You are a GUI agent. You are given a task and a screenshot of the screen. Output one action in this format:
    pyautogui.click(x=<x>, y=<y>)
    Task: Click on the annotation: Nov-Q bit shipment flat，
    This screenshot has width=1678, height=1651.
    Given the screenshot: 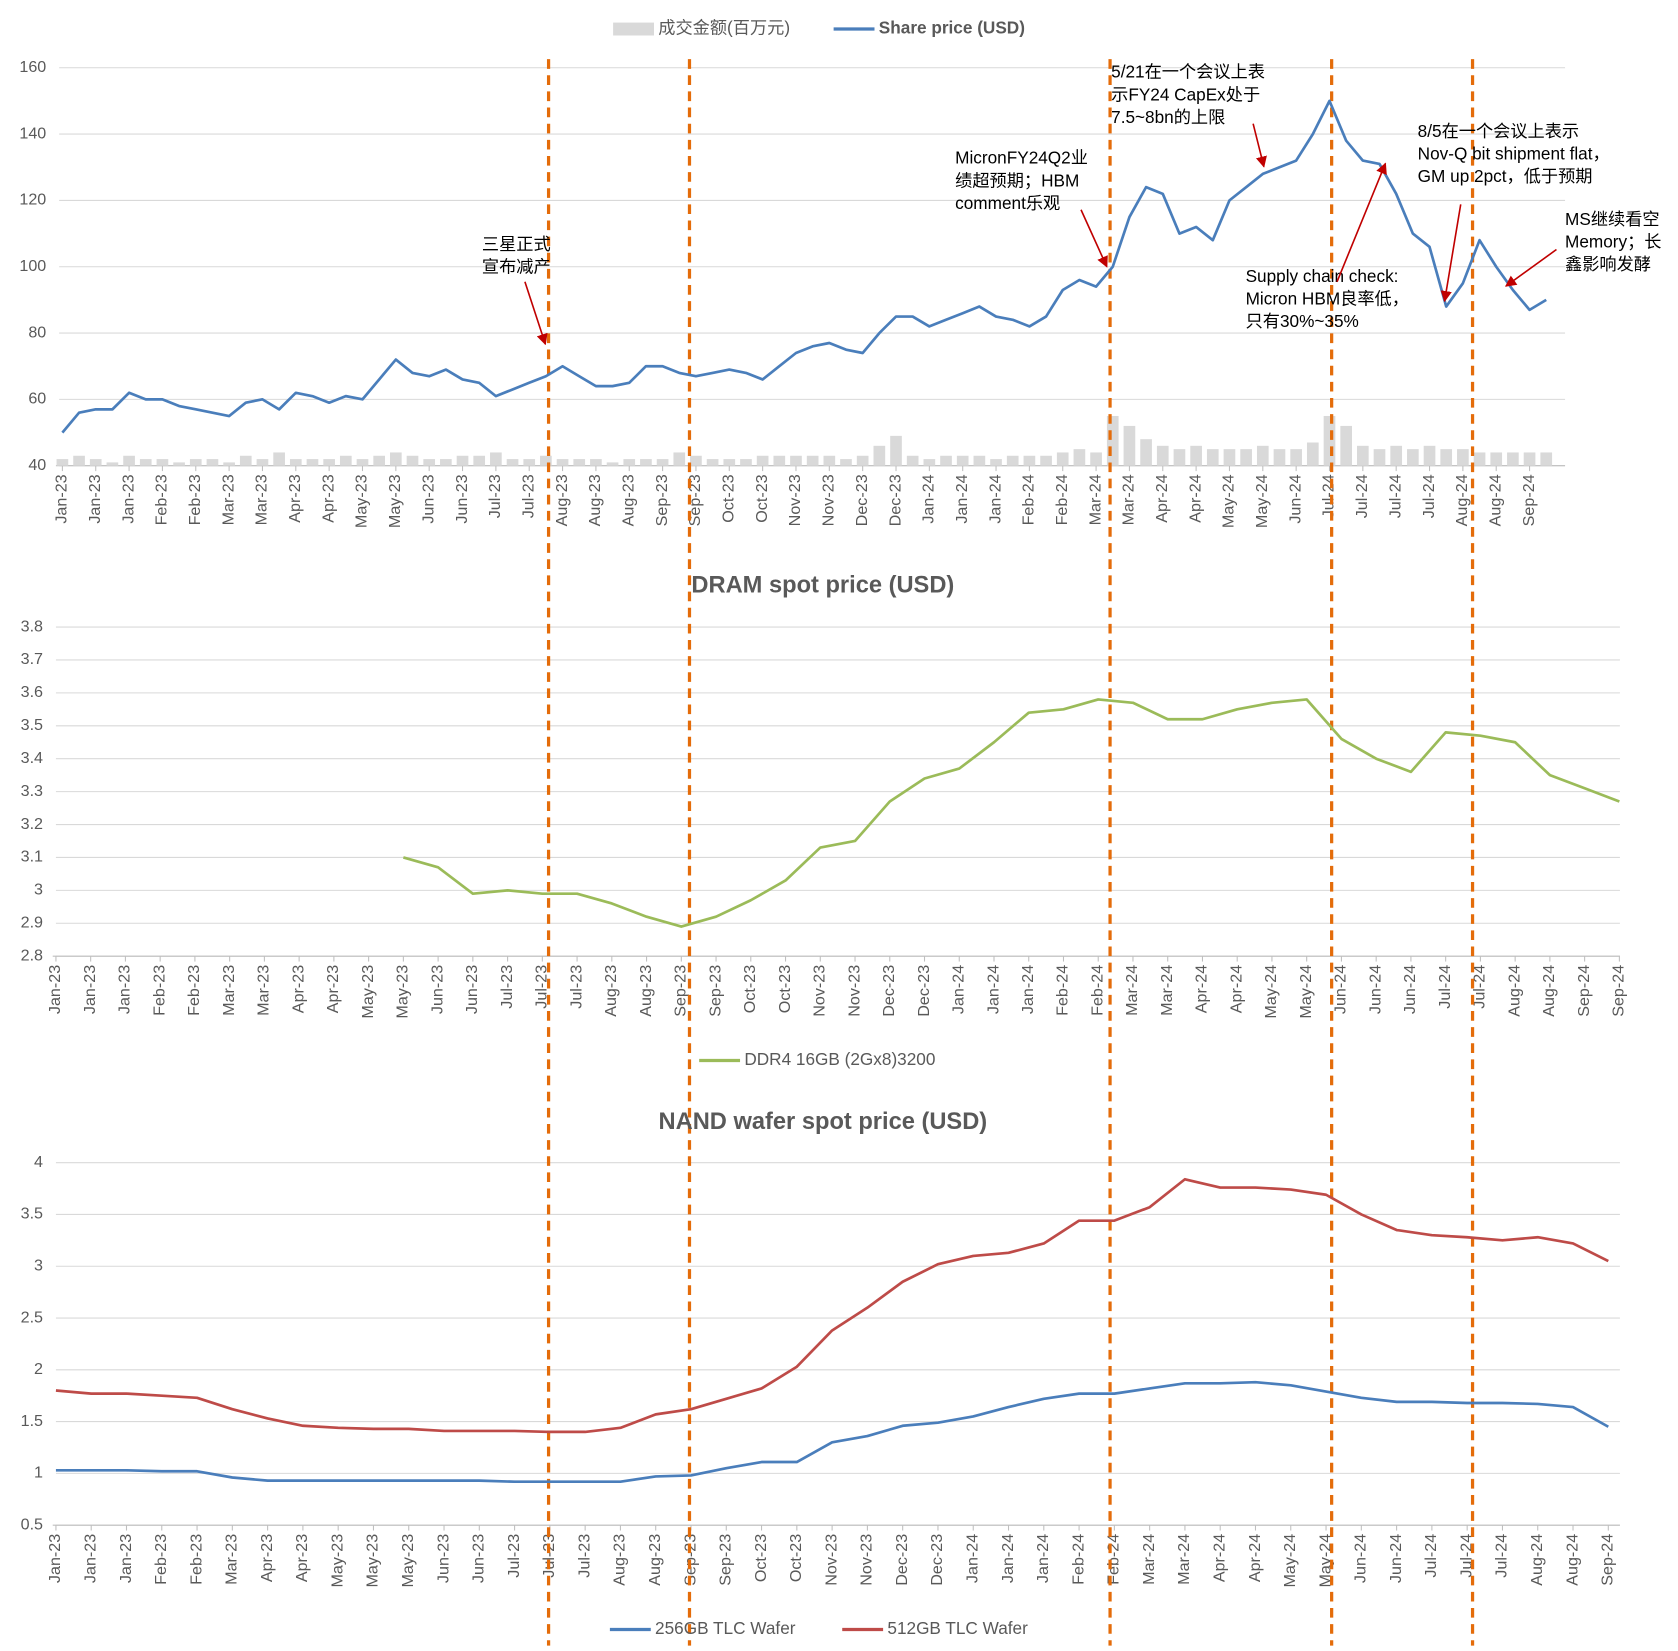 What is the action you would take?
    pyautogui.click(x=1514, y=153)
    